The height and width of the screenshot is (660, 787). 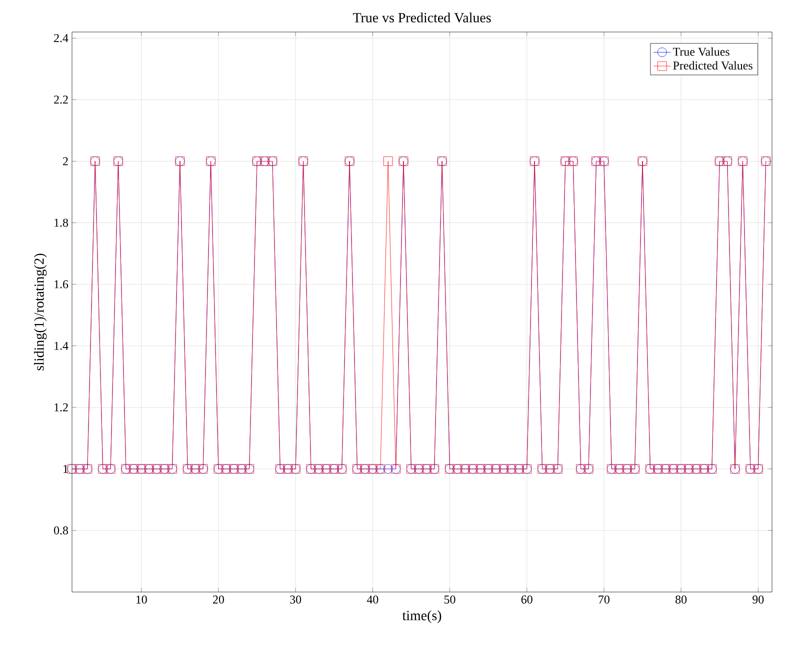 I want to click on x-tick-label: 30, so click(x=296, y=600).